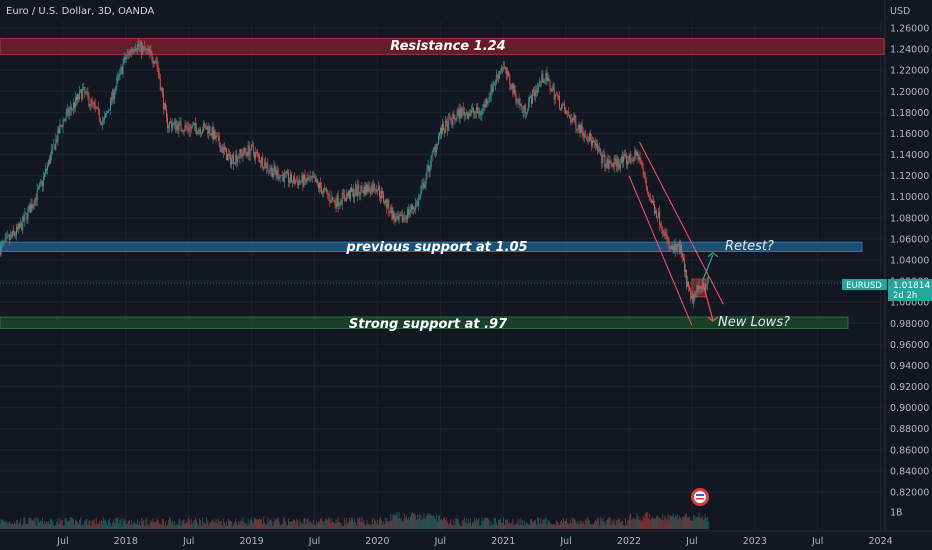  I want to click on retest-arrow, so click(707, 268).